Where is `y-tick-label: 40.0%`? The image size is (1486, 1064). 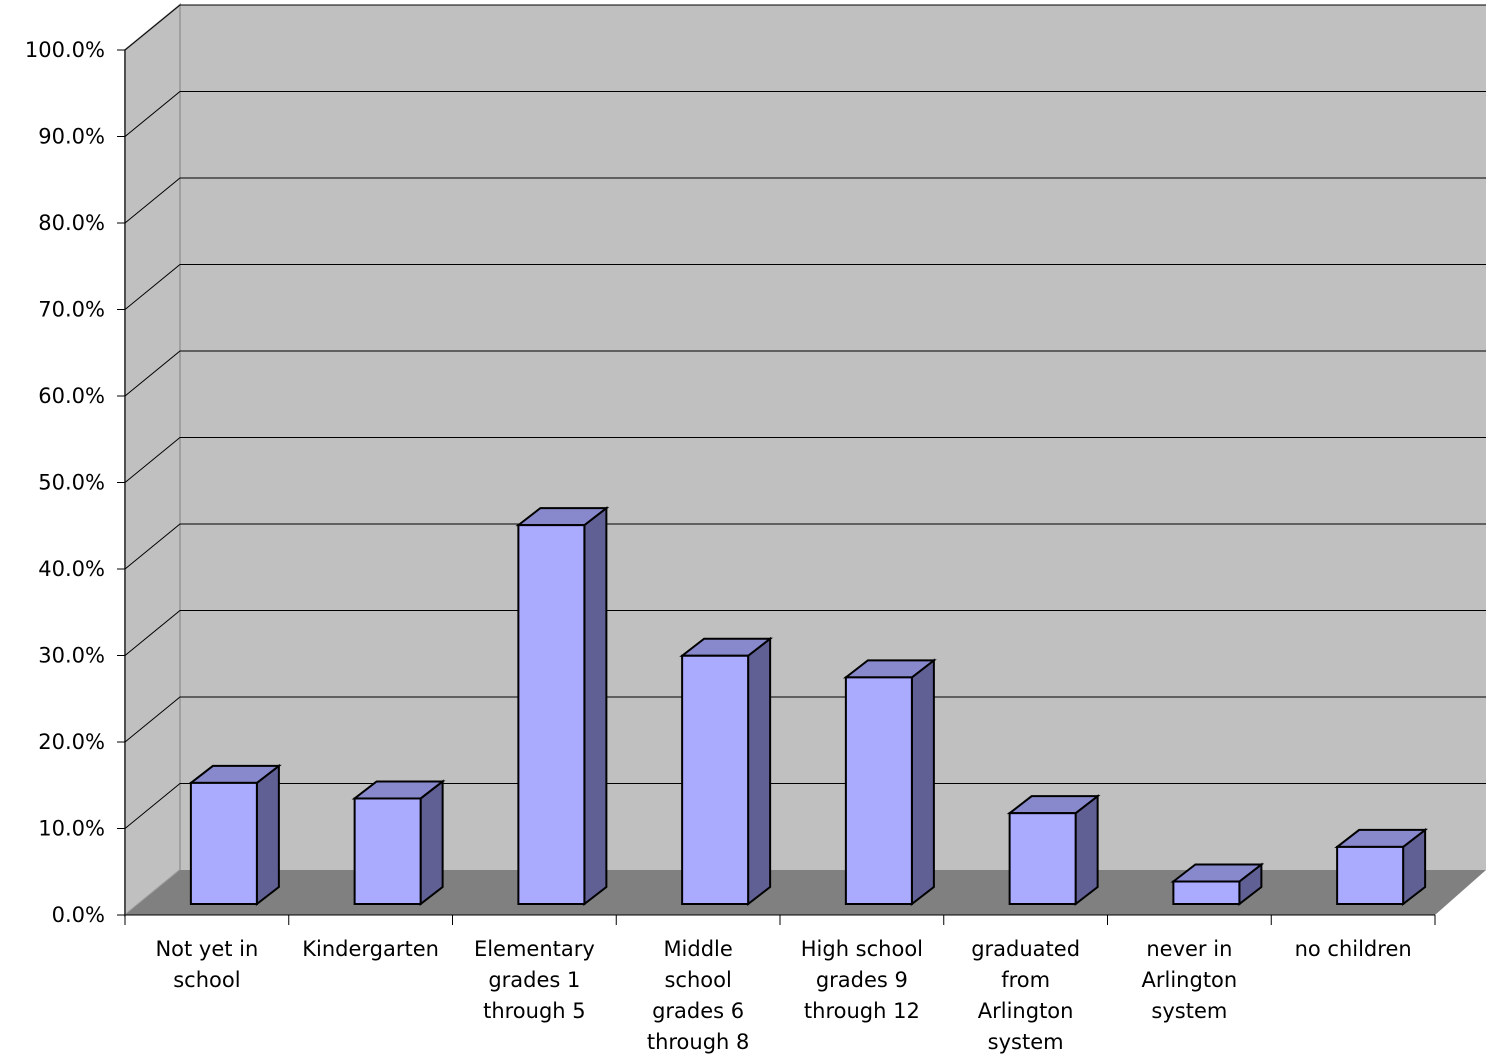 y-tick-label: 40.0% is located at coordinates (71, 569).